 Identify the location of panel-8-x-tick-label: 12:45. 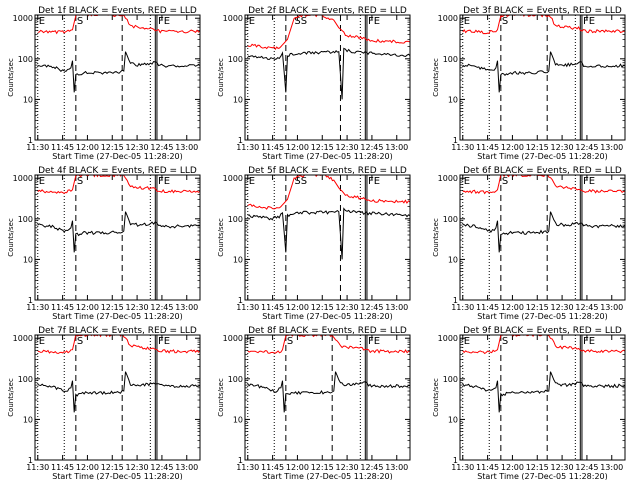
(371, 467).